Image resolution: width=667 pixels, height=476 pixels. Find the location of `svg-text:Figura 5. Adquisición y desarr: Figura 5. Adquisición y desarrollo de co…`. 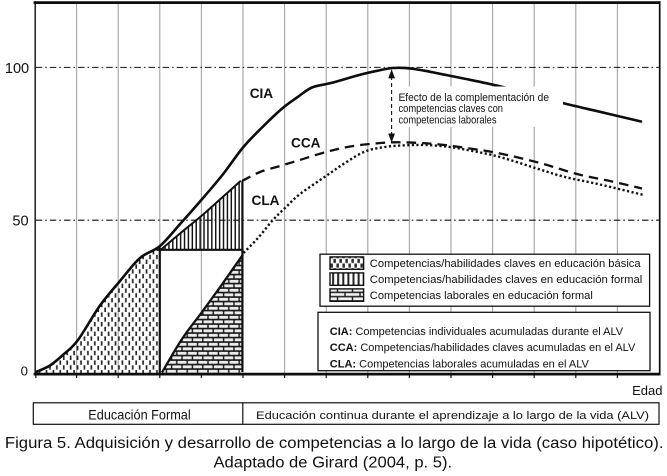

svg-text:Figura 5. Adquisición y desarr: Figura 5. Adquisición y desarrollo de co… is located at coordinates (334, 443).